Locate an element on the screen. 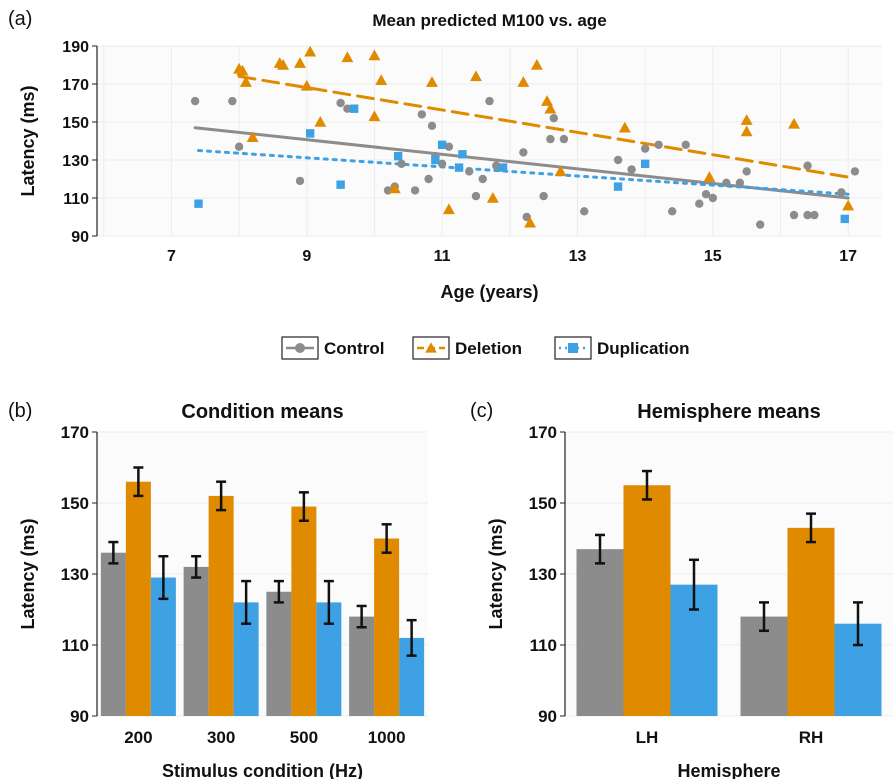 The image size is (893, 779). y-tick-label: 190 is located at coordinates (75, 47).